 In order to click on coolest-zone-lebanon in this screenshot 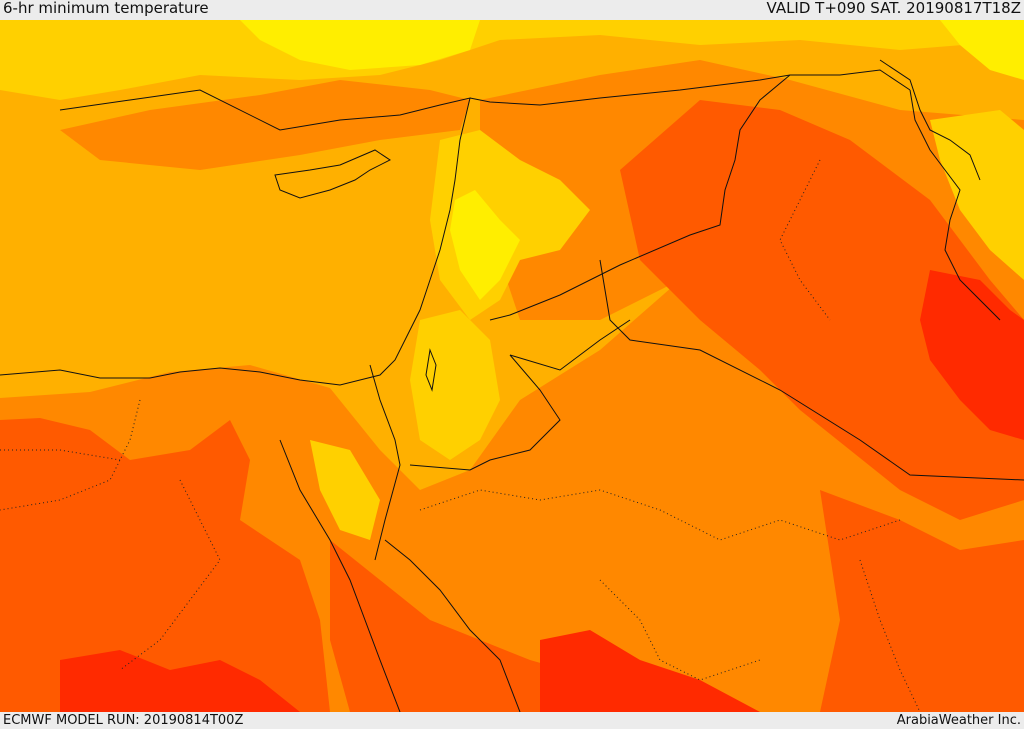, I will do `click(485, 245)`.